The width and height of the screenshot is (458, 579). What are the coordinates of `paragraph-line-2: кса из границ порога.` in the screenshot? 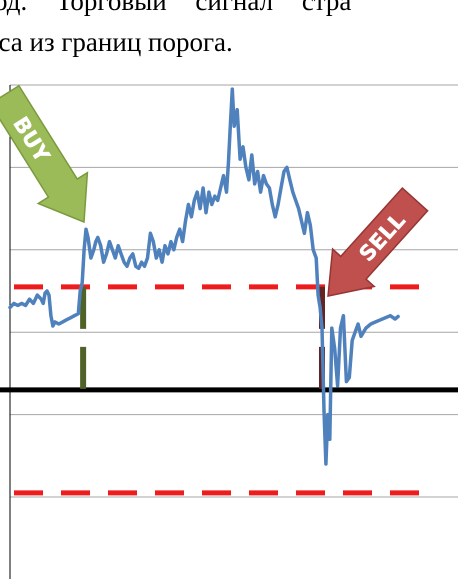 It's located at (116, 42).